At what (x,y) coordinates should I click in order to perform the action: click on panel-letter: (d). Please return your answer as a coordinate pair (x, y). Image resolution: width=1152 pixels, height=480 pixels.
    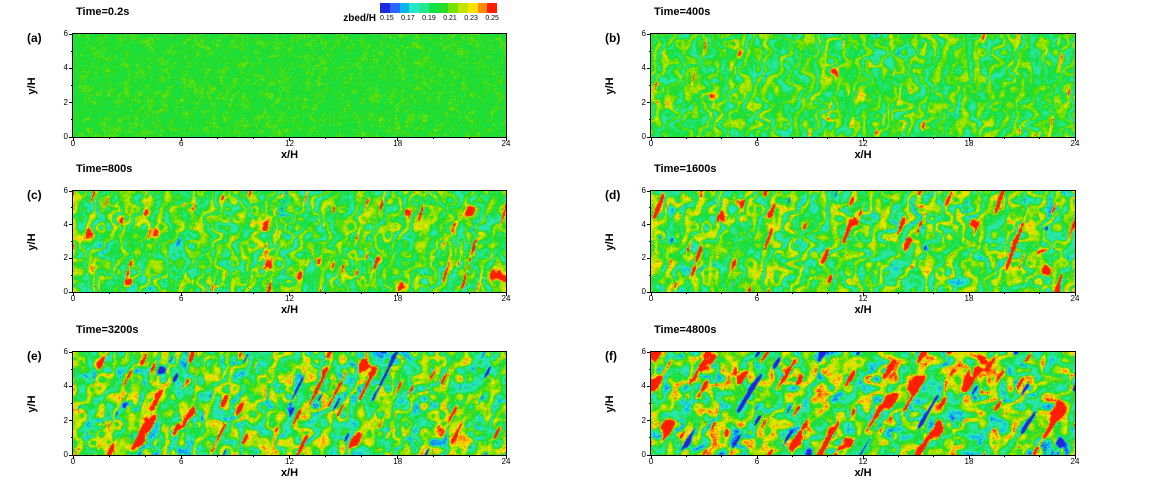
    Looking at the image, I should click on (613, 195).